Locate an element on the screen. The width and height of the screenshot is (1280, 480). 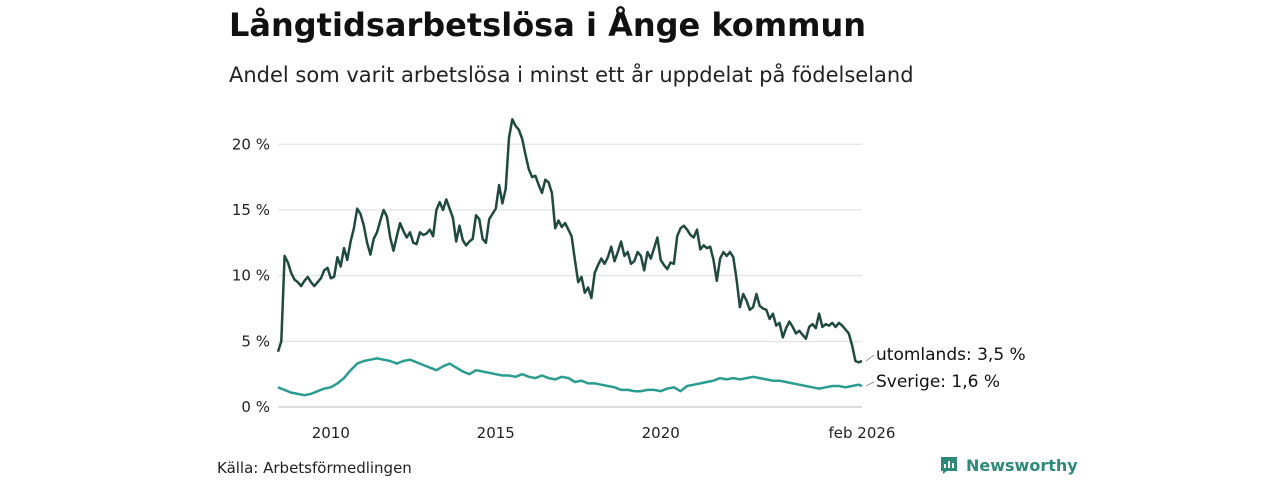
end-label-sverige: Sverige: 1,6 % is located at coordinates (938, 382).